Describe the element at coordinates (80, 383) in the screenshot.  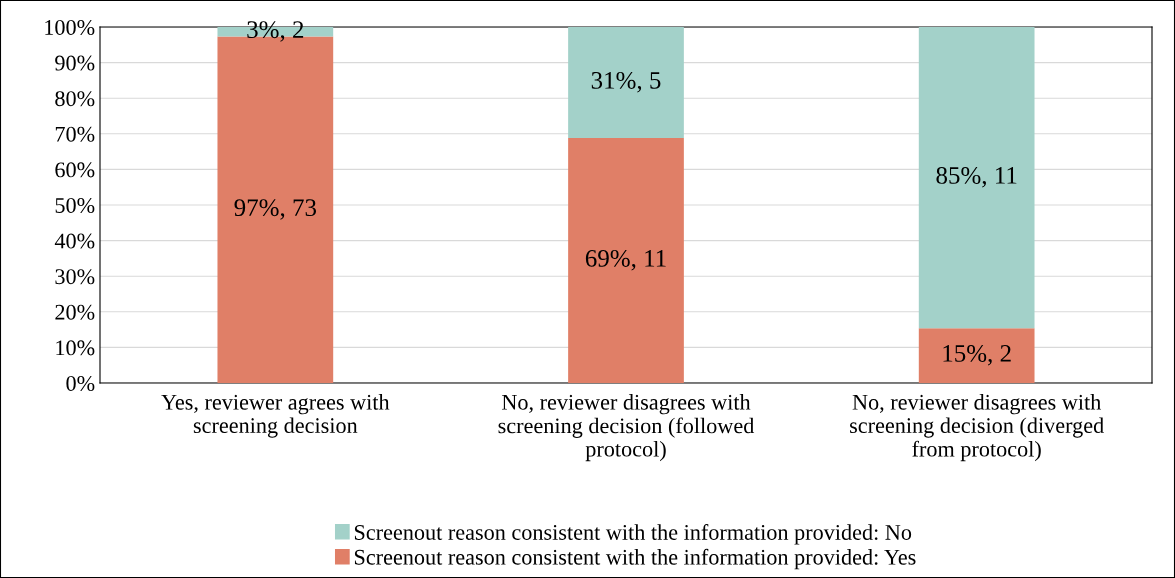
I see `y-tick-label: 0%` at that location.